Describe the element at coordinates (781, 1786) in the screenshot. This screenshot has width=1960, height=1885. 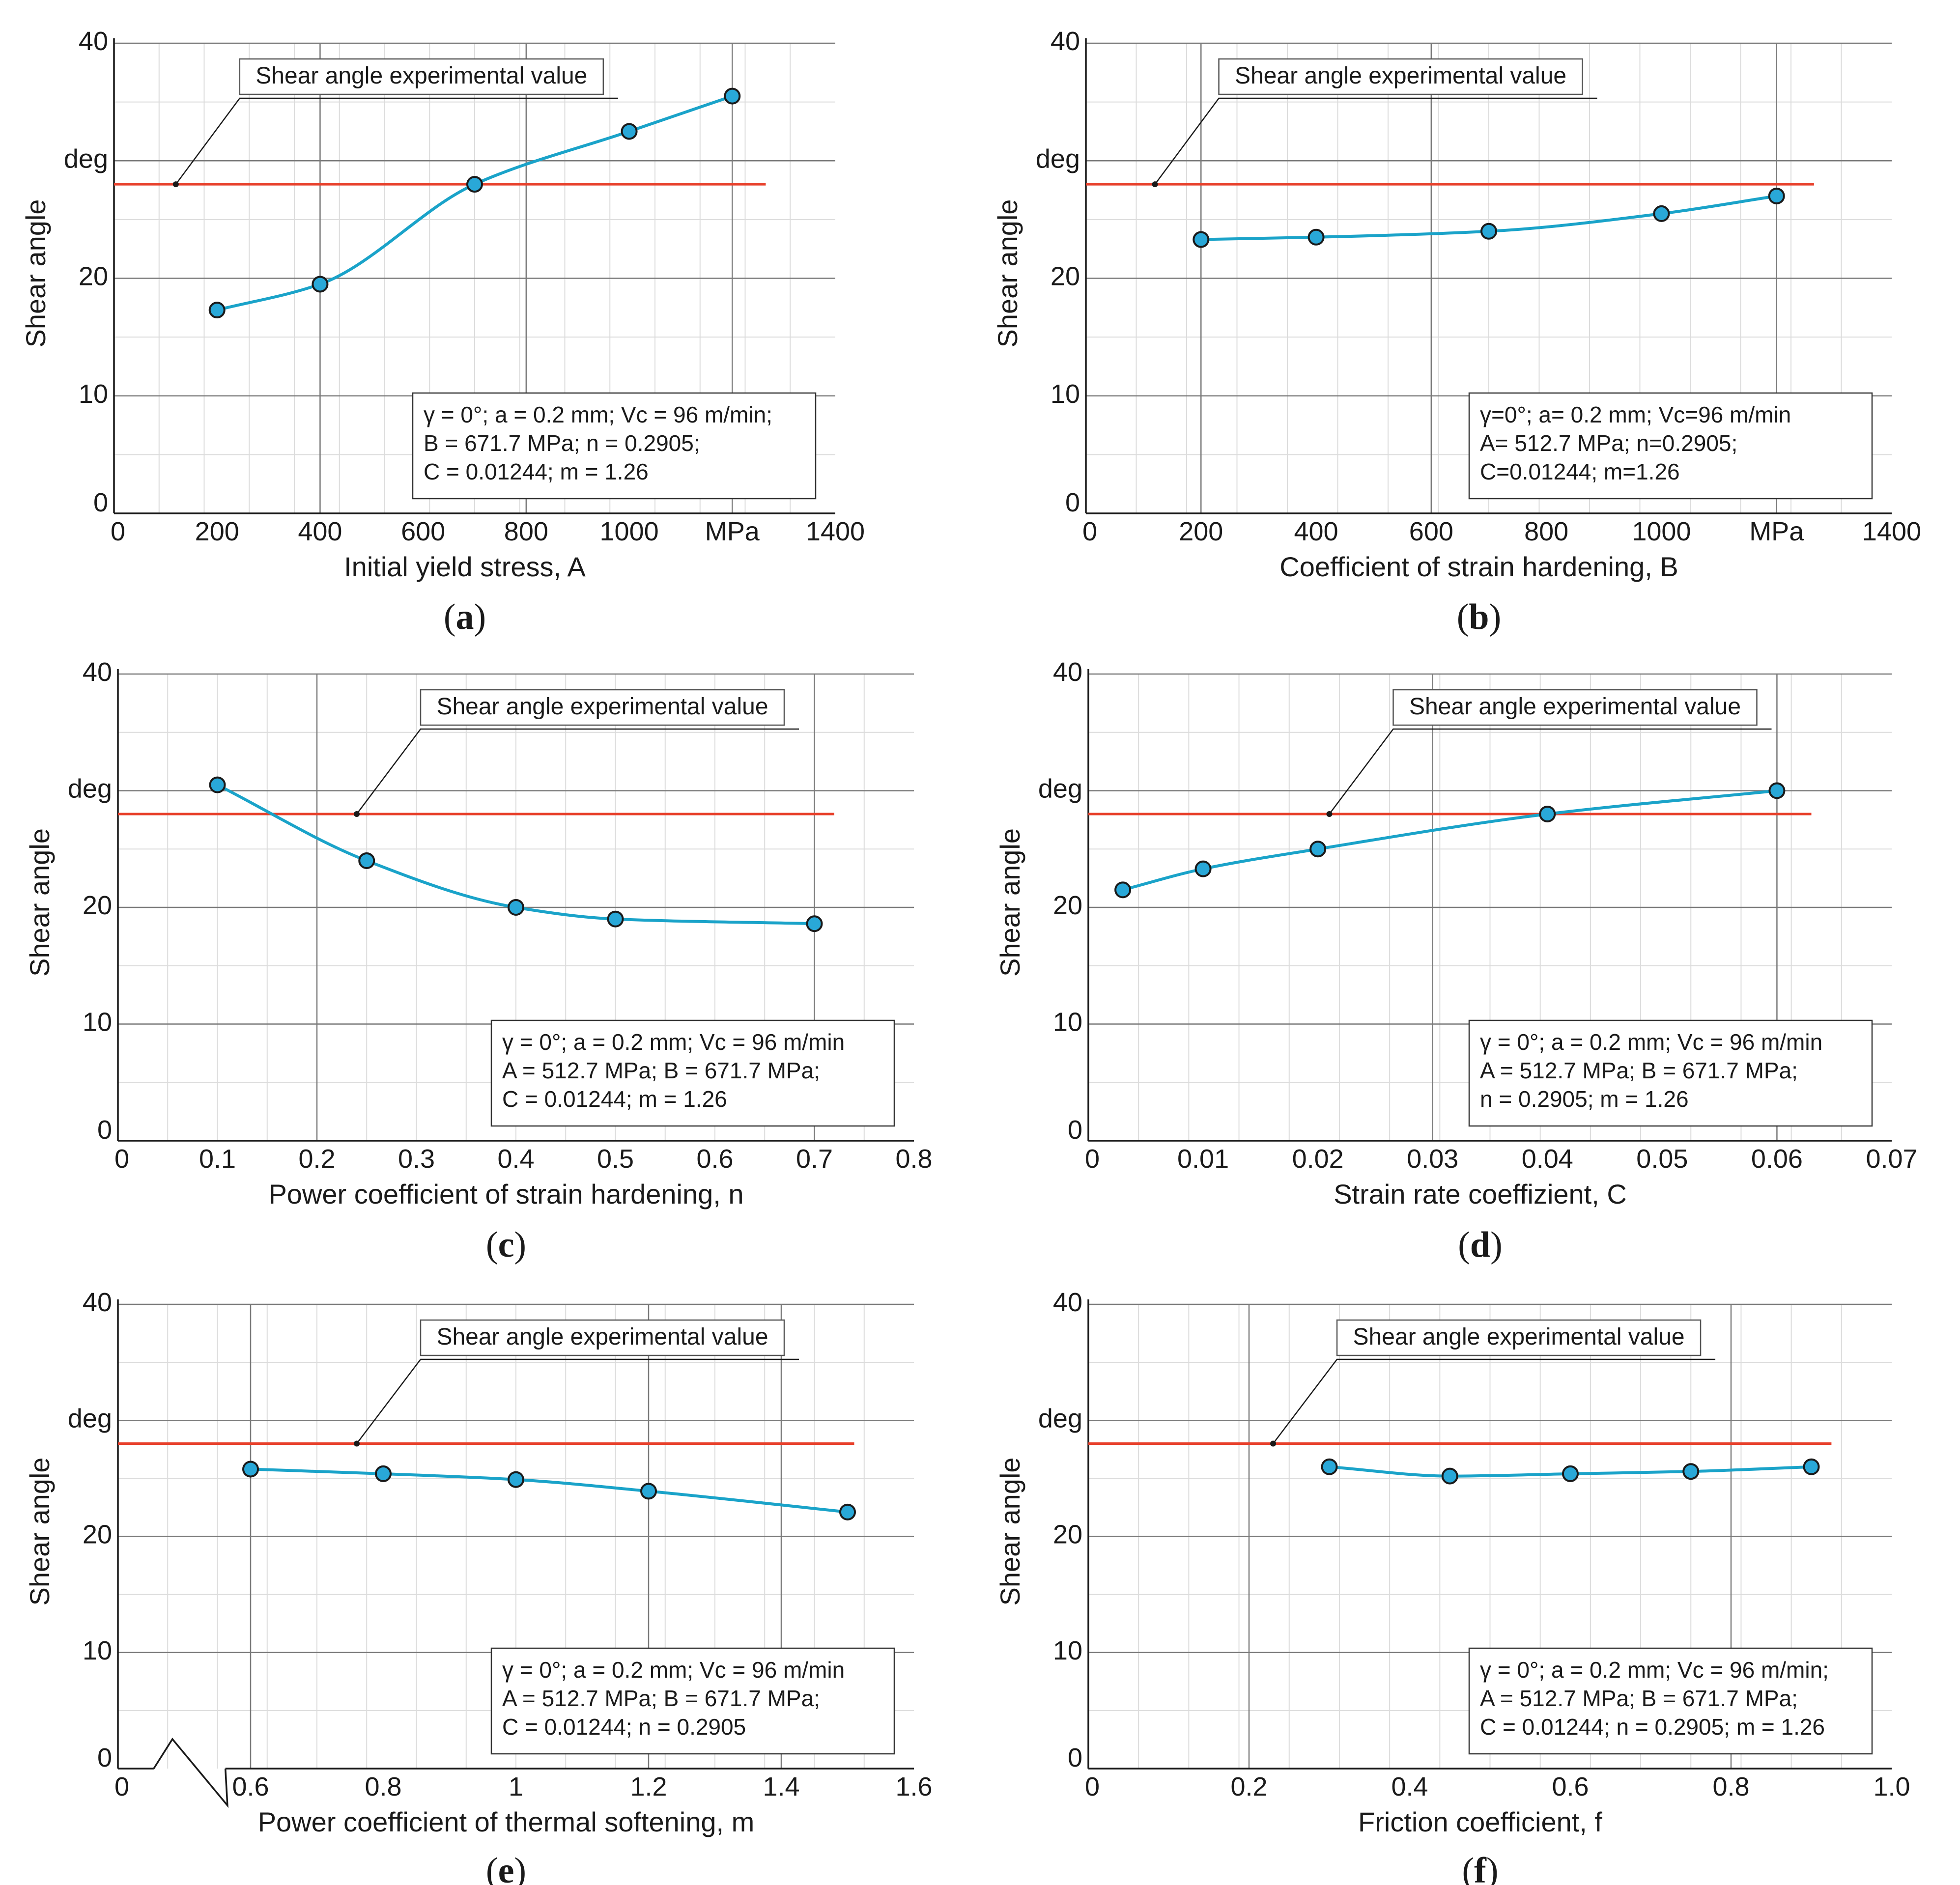
I see `x-tick-label: 1.4` at that location.